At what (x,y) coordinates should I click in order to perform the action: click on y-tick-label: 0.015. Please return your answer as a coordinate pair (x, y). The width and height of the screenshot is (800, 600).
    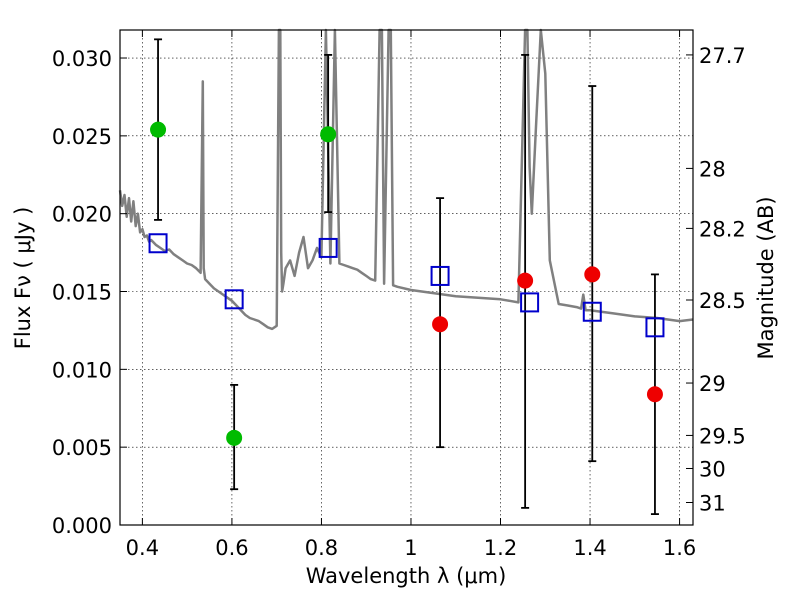
    Looking at the image, I should click on (82, 293).